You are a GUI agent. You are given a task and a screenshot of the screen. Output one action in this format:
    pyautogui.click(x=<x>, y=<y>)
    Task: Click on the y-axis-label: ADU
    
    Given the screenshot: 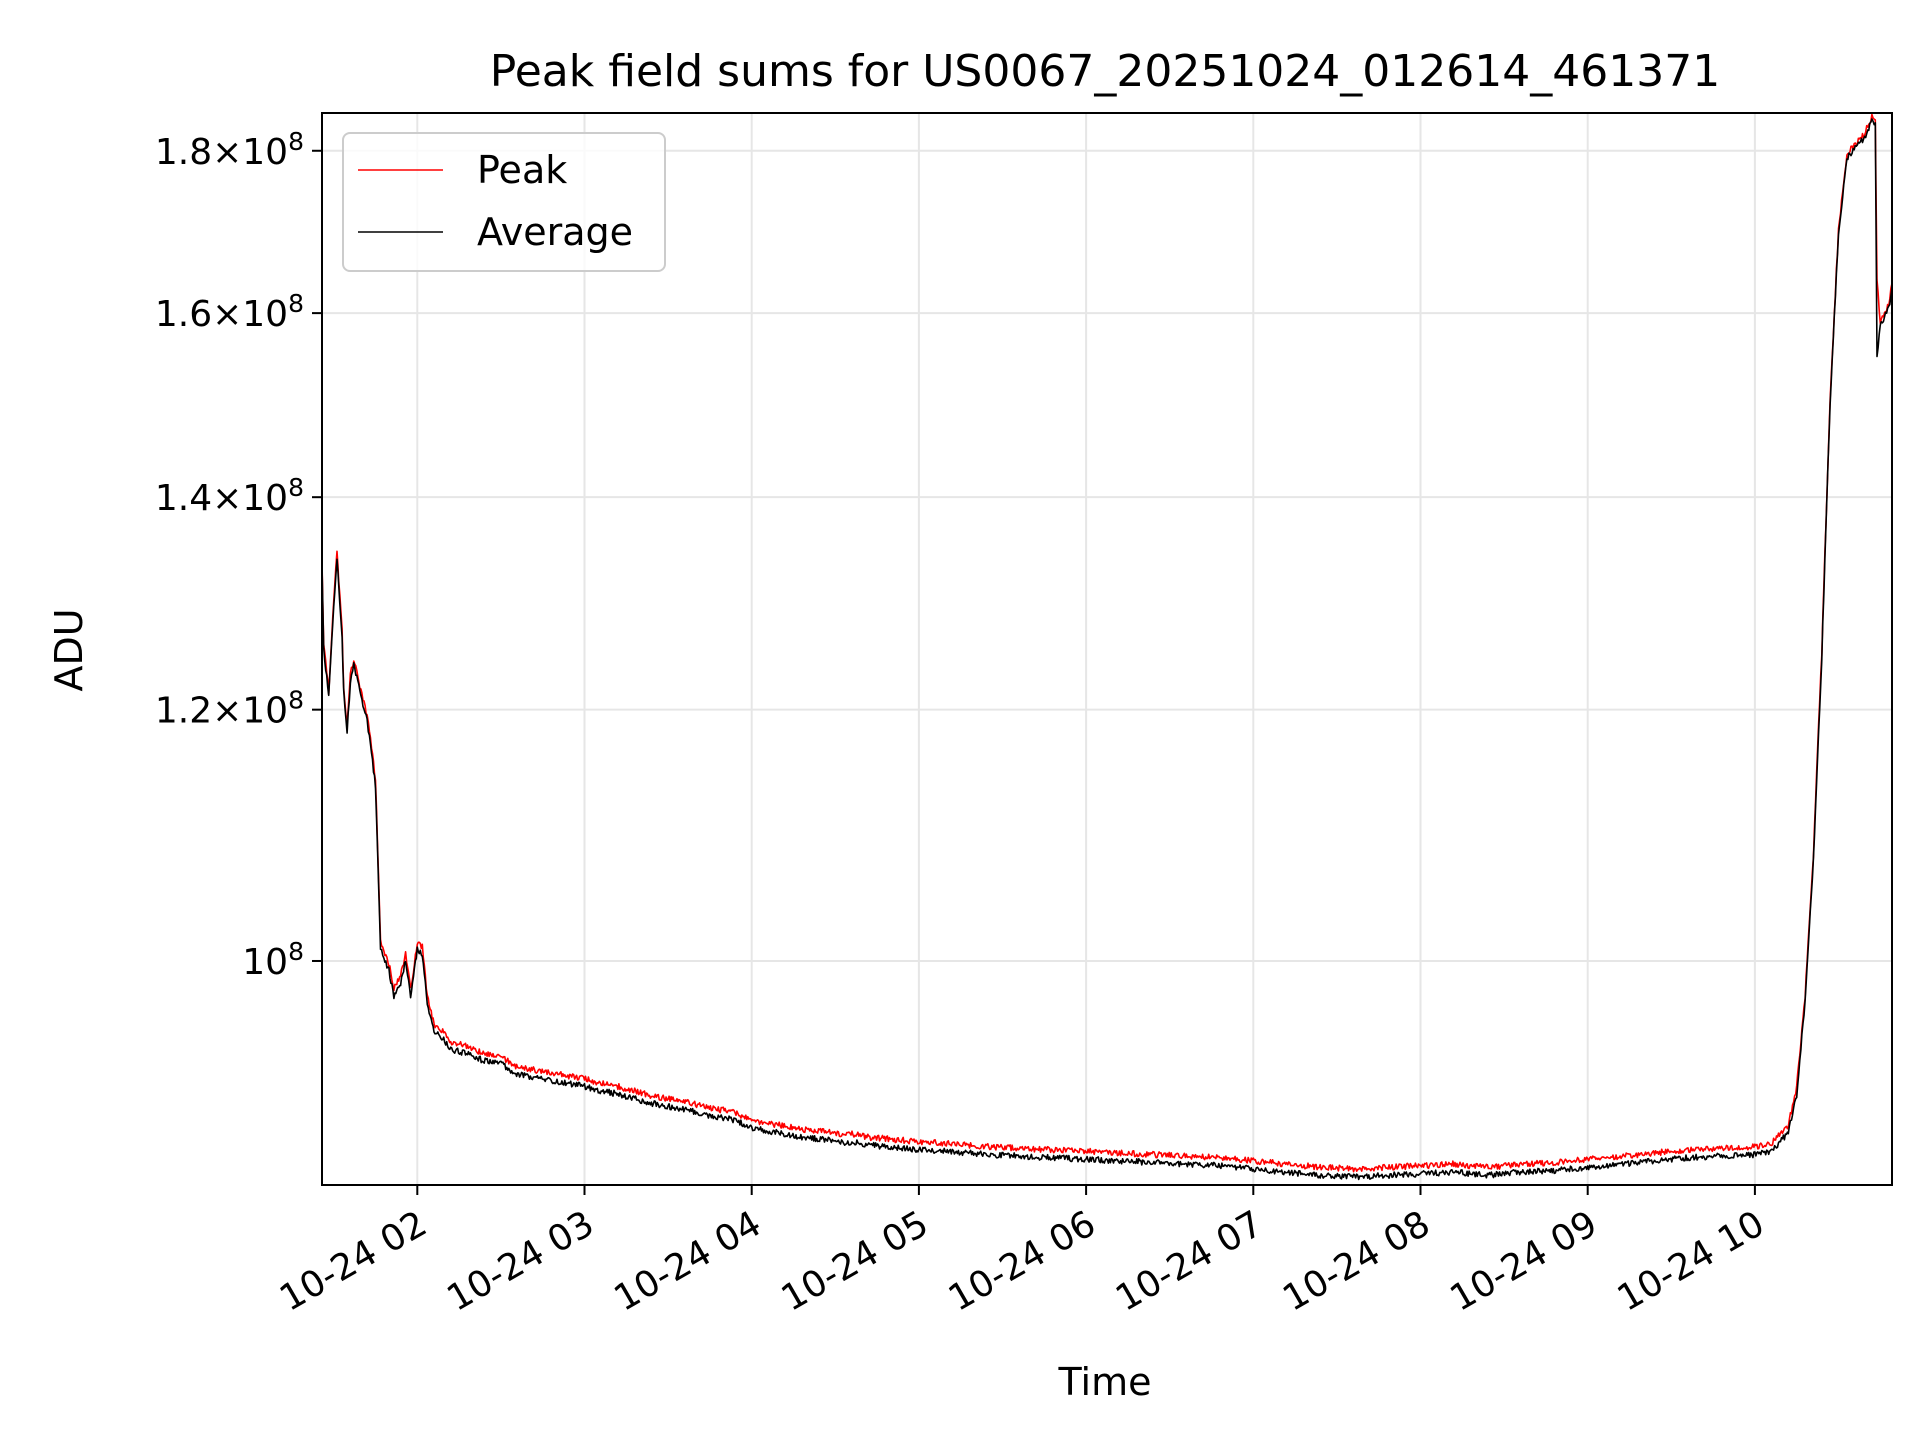 What is the action you would take?
    pyautogui.click(x=69, y=649)
    